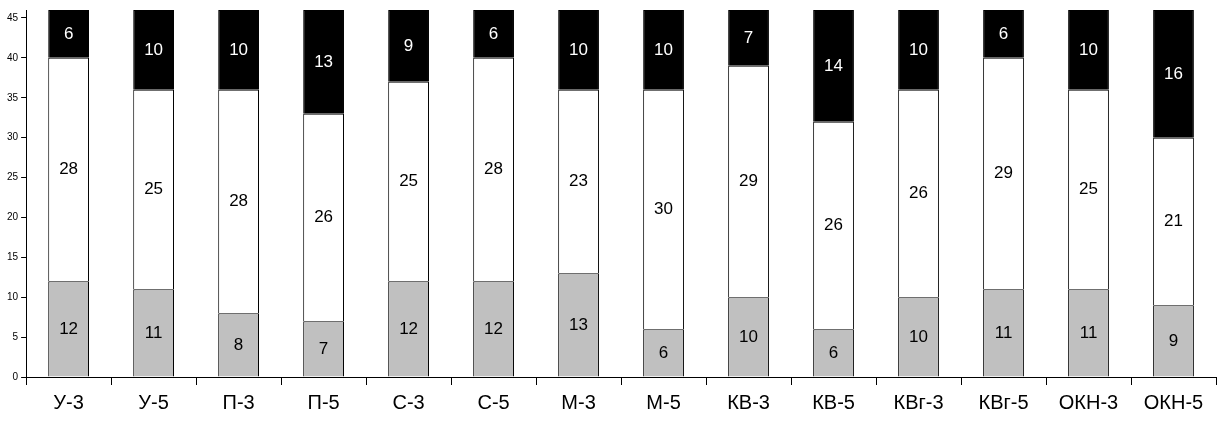  What do you see at coordinates (1003, 401) in the screenshot?
I see `x-tick-label: КВг-5` at bounding box center [1003, 401].